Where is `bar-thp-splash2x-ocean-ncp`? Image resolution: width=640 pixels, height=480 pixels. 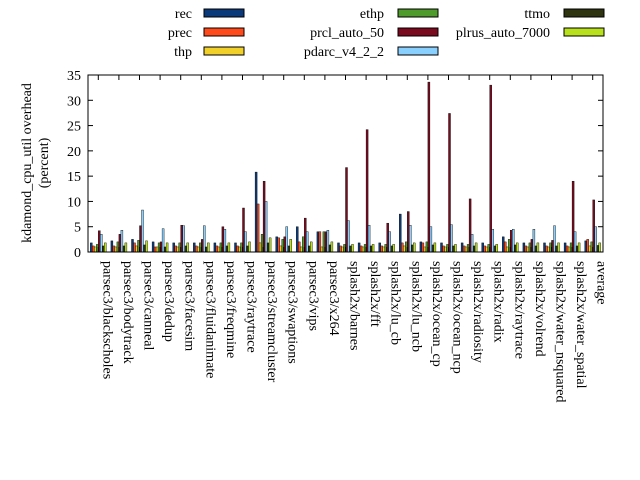
bar-thp-splash2x-ocean-ncp is located at coordinates (445, 249).